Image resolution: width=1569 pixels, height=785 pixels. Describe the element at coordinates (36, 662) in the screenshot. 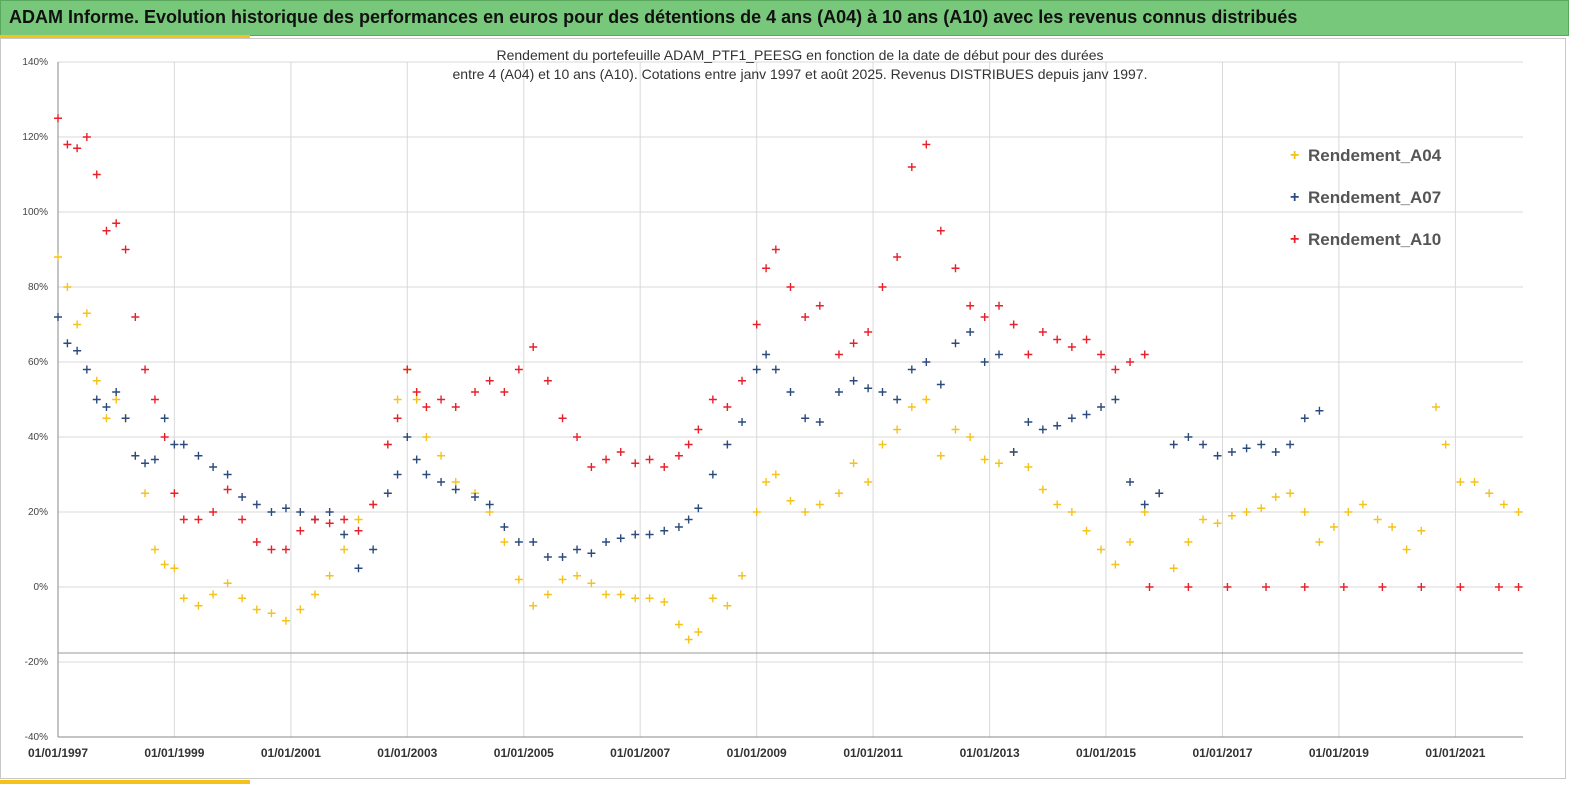

I see `y-tick-label: -20%` at that location.